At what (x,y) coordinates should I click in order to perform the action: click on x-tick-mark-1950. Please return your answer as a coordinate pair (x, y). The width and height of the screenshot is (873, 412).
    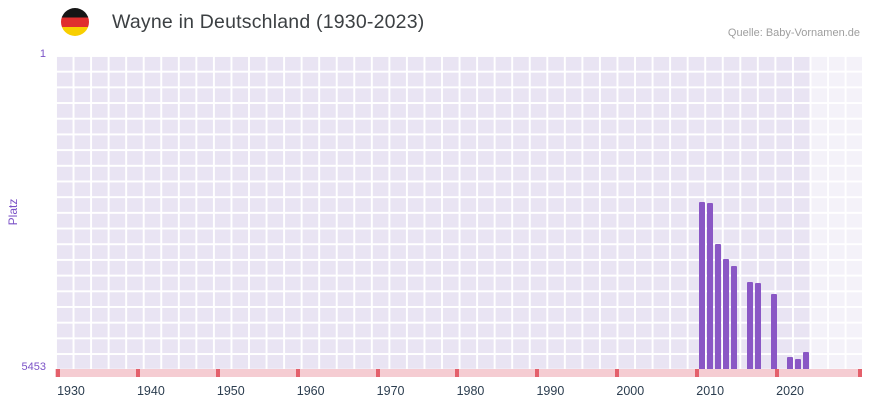
    Looking at the image, I should click on (217, 373).